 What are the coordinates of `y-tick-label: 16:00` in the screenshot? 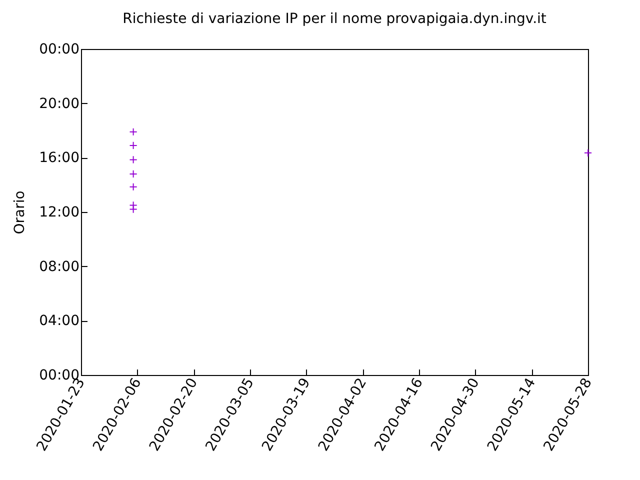 It's located at (59, 158).